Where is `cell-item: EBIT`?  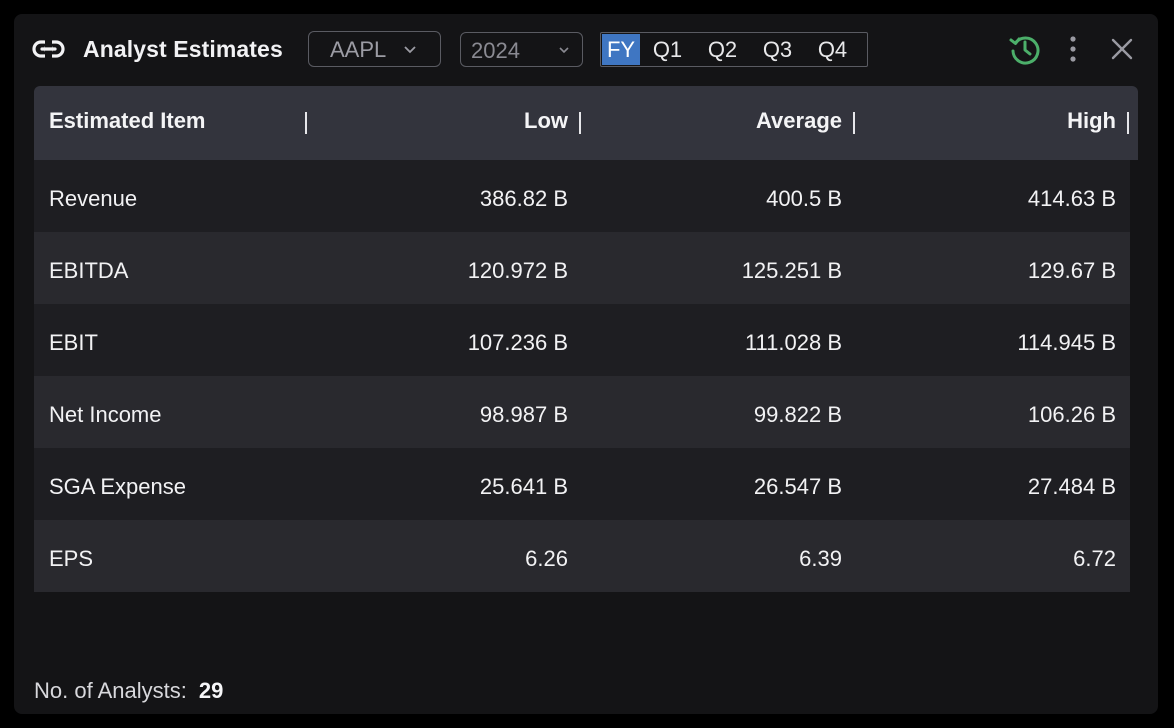 cell-item: EBIT is located at coordinates (73, 342).